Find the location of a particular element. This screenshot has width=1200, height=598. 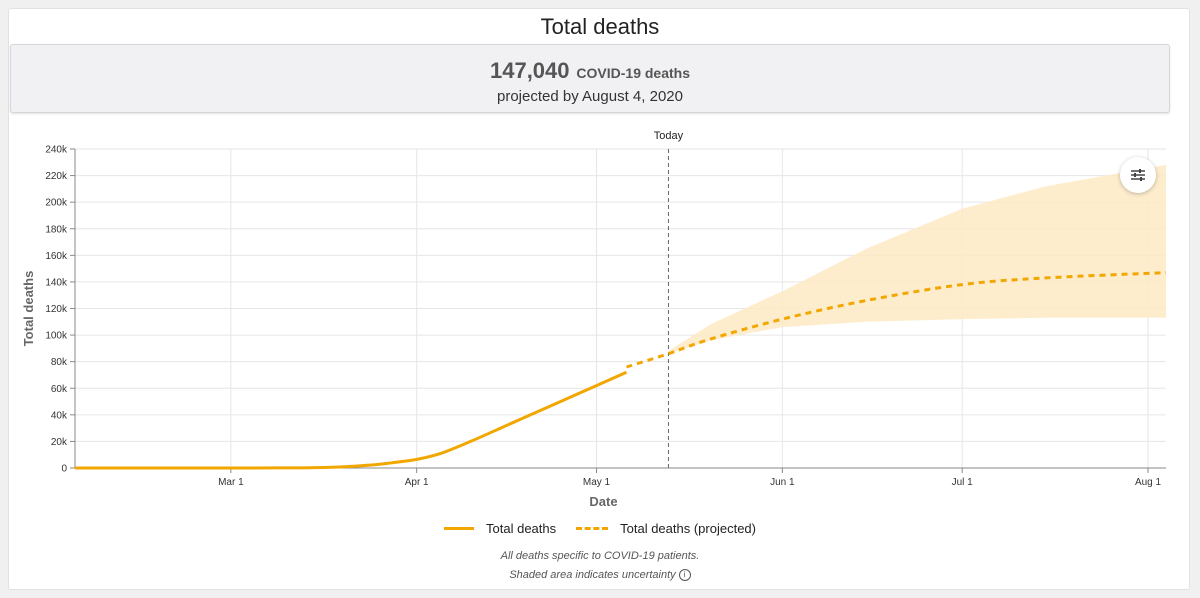

summary-unit: COVID-19 deaths is located at coordinates (633, 73).